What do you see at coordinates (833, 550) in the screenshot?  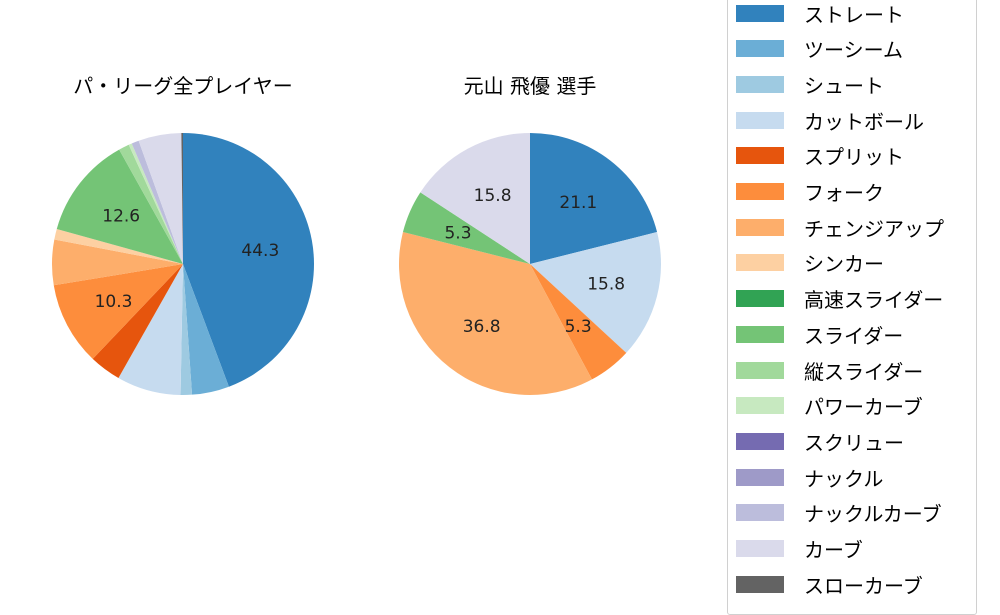 I see `legend-label: カーブ` at bounding box center [833, 550].